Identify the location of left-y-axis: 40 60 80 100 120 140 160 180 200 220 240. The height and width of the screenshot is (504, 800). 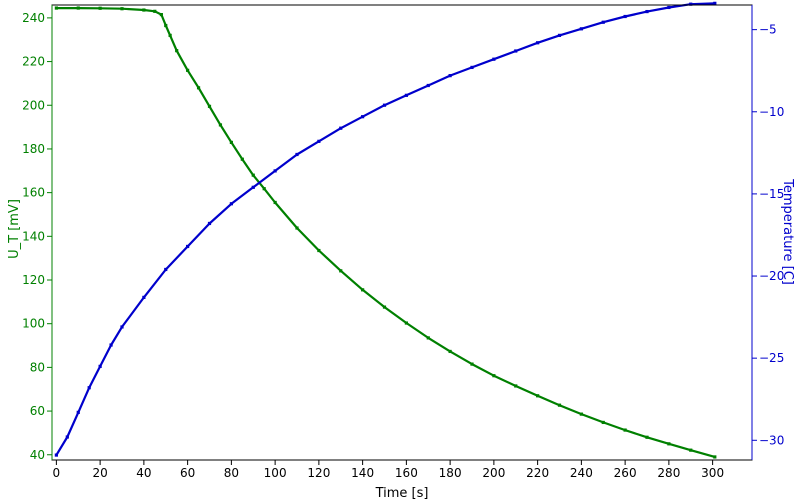
(37, 236).